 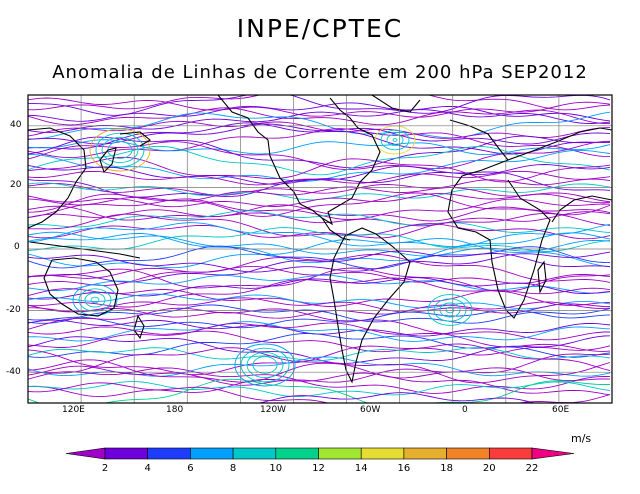 What do you see at coordinates (57, 178) in the screenshot?
I see `east-asia-coast` at bounding box center [57, 178].